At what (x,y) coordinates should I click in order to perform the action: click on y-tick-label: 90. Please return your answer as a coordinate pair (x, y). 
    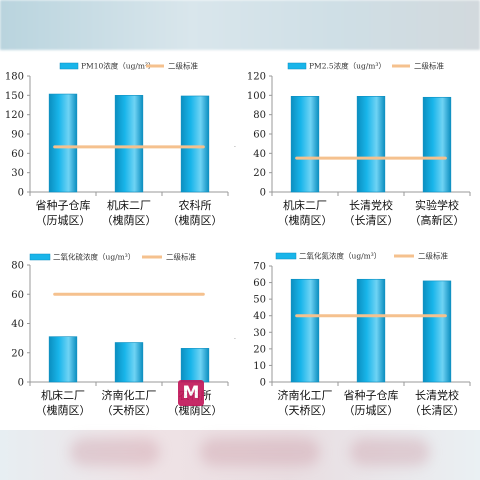
    Looking at the image, I should click on (17, 135).